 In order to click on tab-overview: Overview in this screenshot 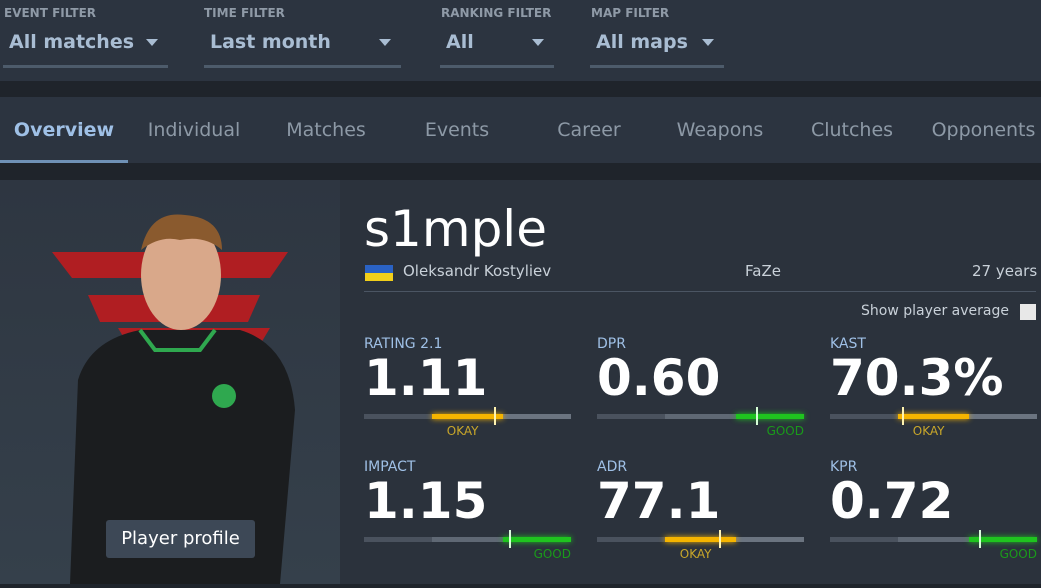, I will do `click(64, 130)`.